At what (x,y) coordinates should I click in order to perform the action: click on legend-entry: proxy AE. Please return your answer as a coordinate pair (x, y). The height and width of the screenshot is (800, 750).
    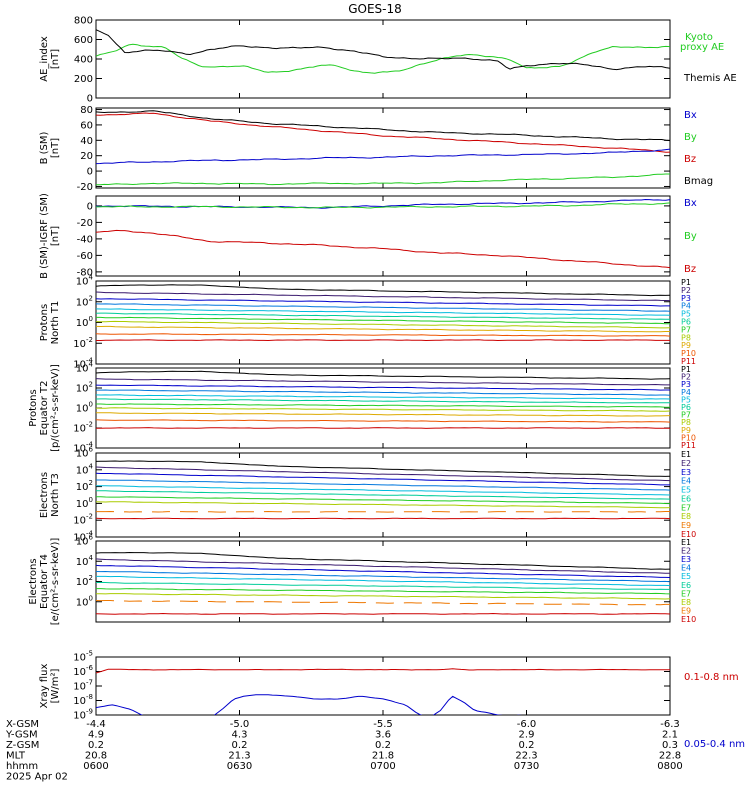
    Looking at the image, I should click on (702, 47).